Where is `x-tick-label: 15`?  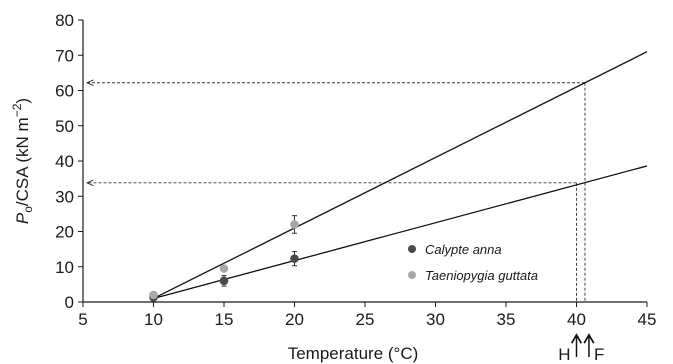 x-tick-label: 15 is located at coordinates (224, 319).